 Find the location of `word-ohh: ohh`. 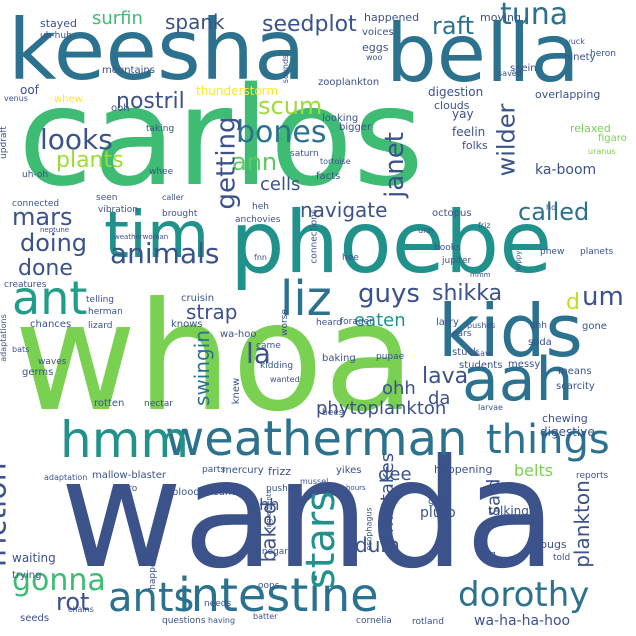

word-ohh: ohh is located at coordinates (399, 388).